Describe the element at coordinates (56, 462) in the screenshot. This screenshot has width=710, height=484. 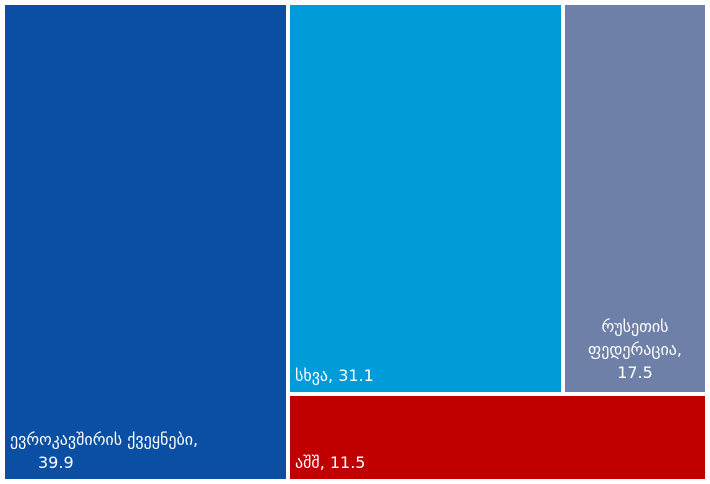
I see `tile-eu-countries-value: 39.9` at that location.